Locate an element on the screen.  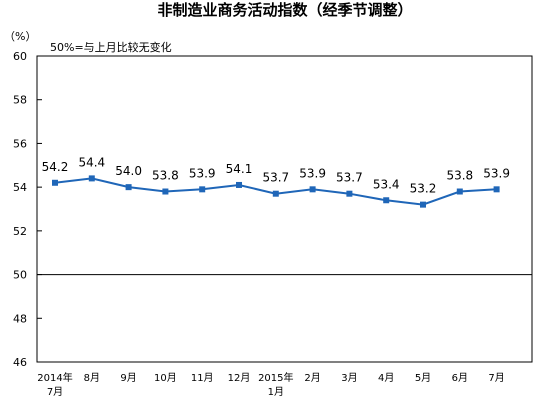
x-tick-label: 9月 is located at coordinates (128, 378).